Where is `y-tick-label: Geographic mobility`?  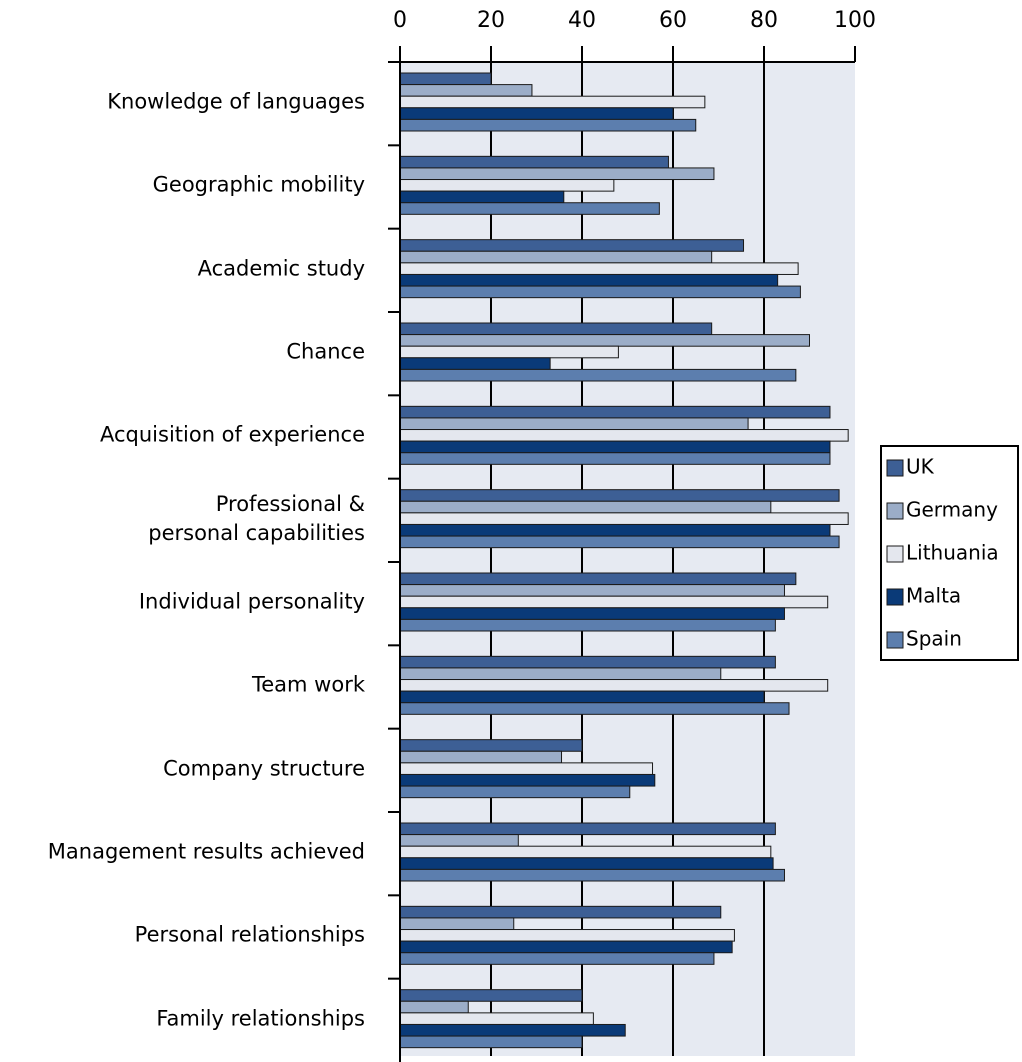
y-tick-label: Geographic mobility is located at coordinates (258, 184).